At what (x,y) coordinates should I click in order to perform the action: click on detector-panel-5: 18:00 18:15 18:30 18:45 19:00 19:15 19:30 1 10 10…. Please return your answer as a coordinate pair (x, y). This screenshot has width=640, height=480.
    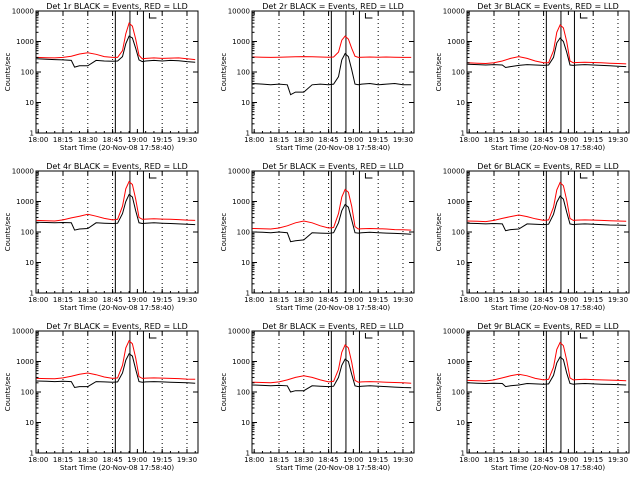
    Looking at the image, I should click on (317, 237).